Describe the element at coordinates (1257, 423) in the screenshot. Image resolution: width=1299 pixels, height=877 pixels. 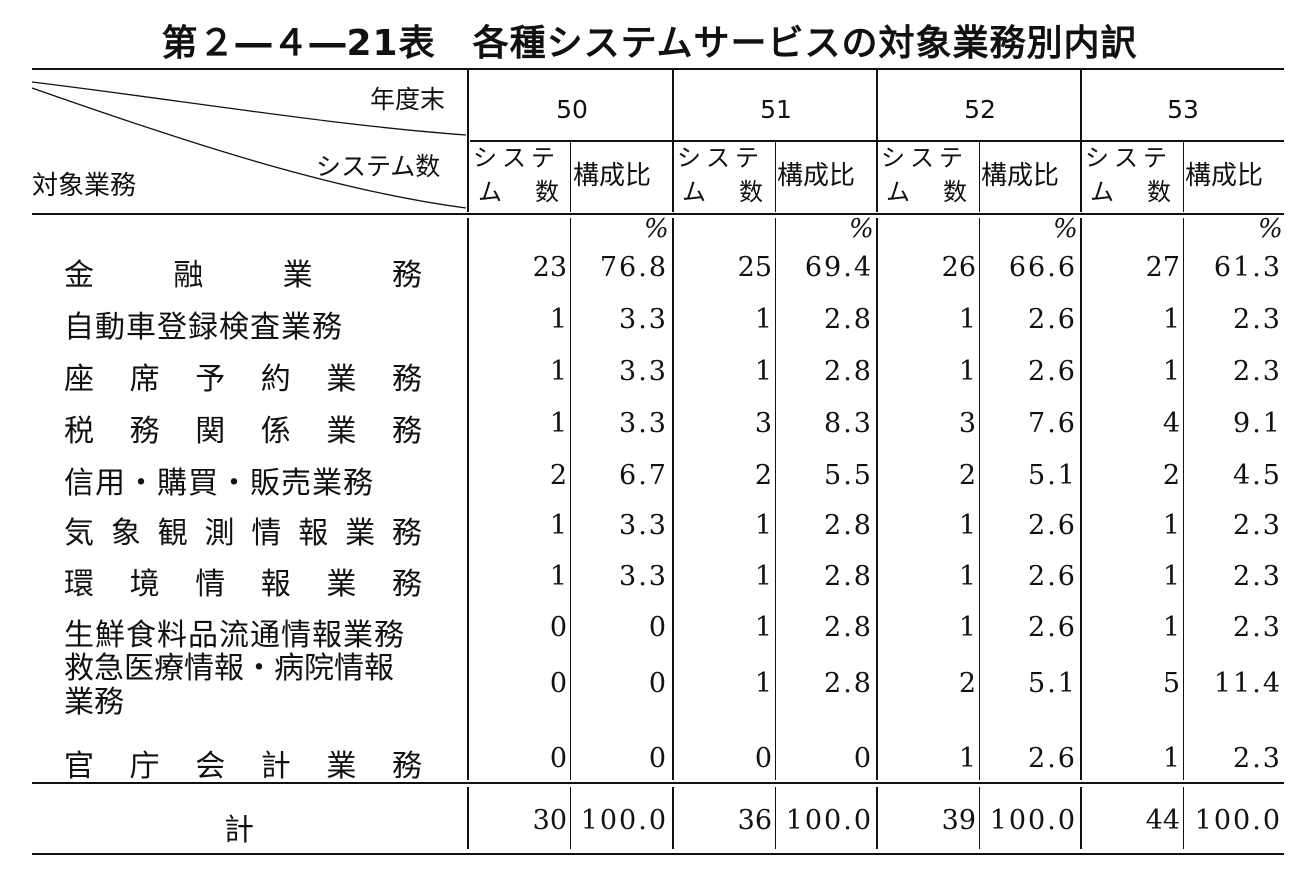
I see `composition-ratio-cell: 9.1` at that location.